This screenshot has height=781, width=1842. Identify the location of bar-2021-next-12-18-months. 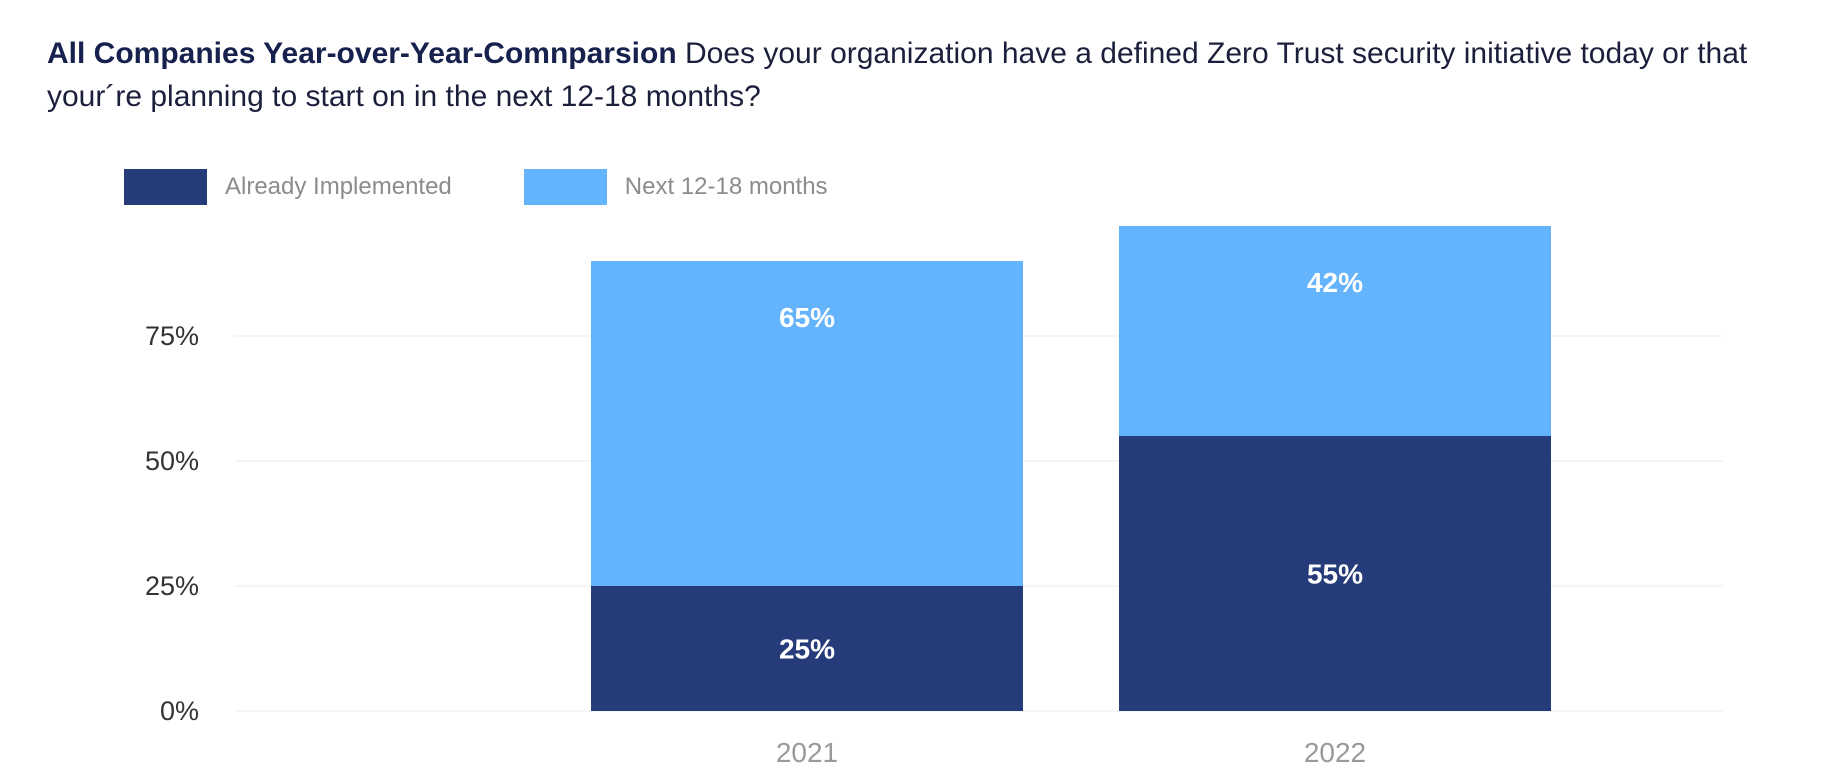
(807, 423).